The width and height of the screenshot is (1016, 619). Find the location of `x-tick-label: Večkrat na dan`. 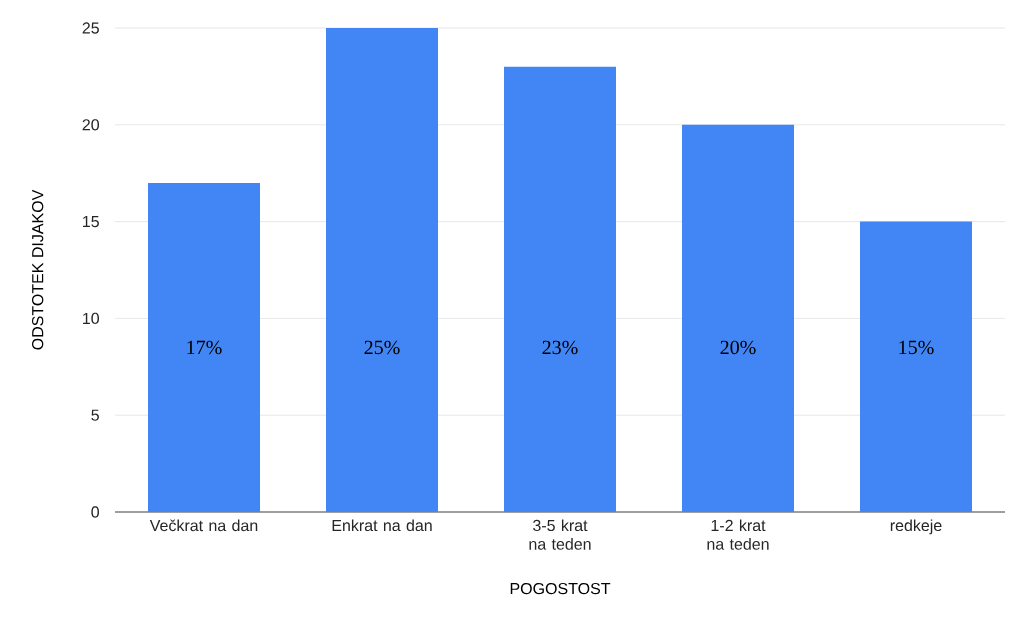

x-tick-label: Večkrat na dan is located at coordinates (203, 525).